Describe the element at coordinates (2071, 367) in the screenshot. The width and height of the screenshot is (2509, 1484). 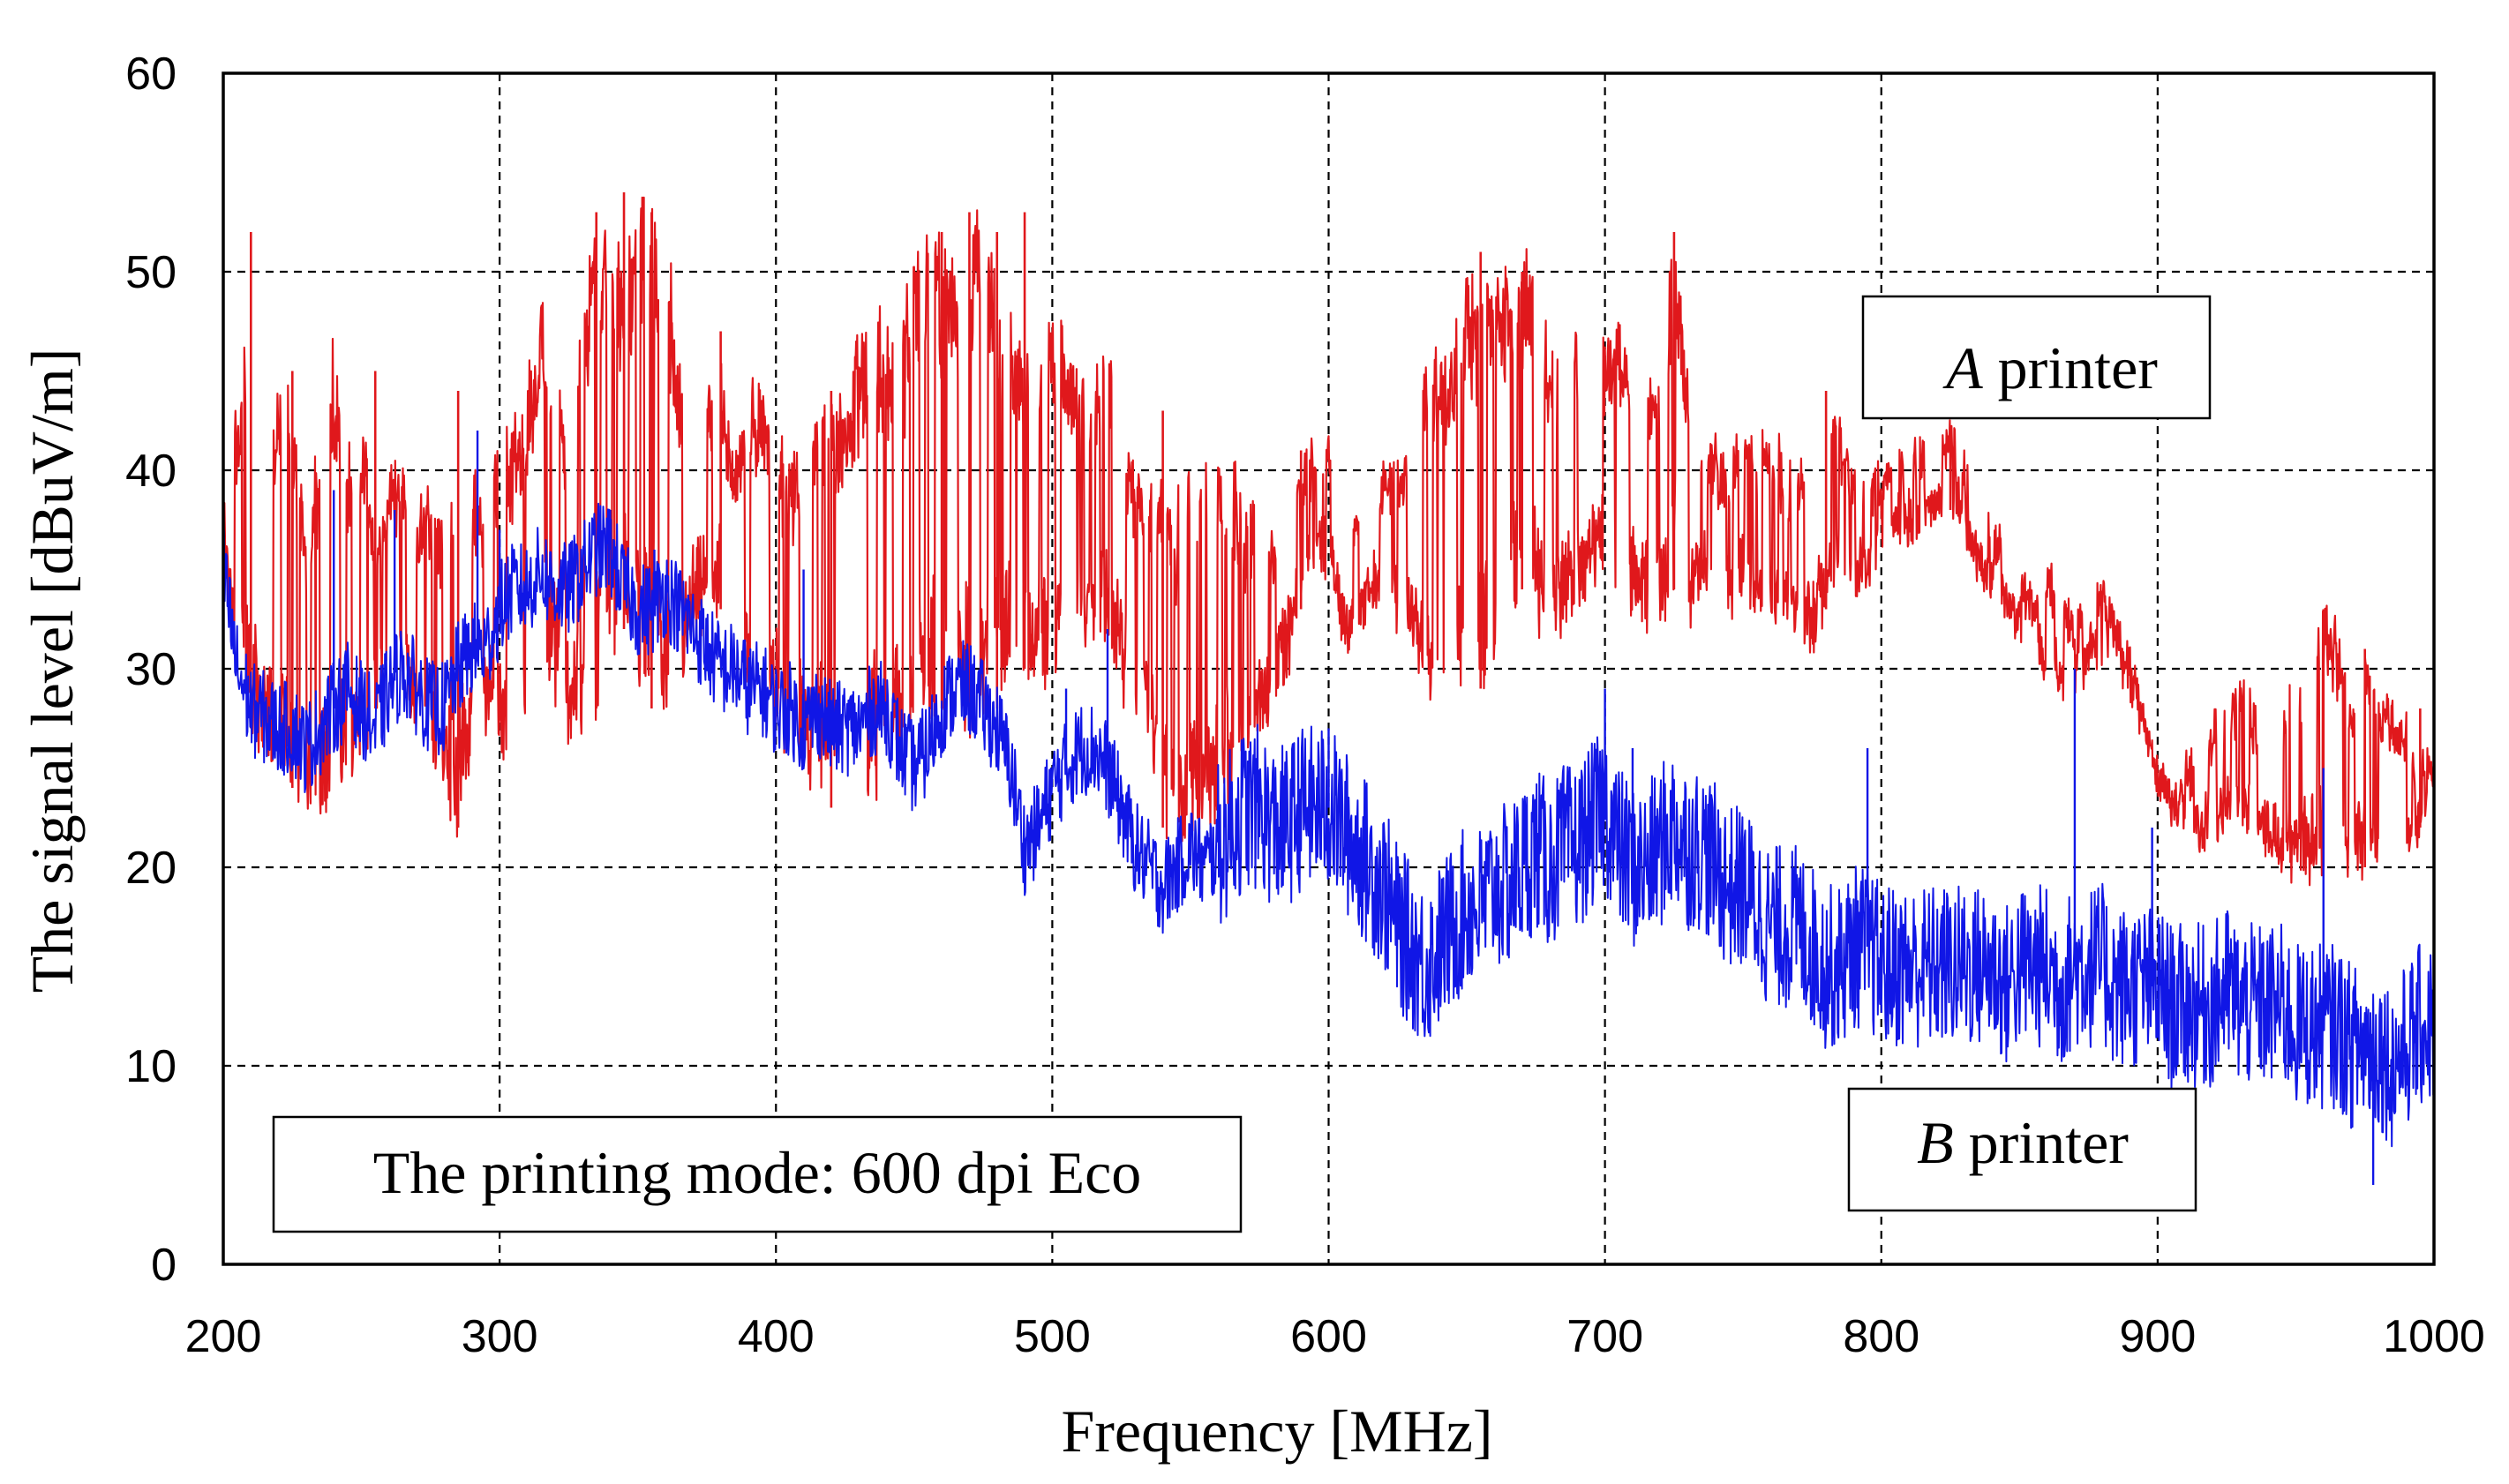
I see `legend-a-text: printer` at that location.